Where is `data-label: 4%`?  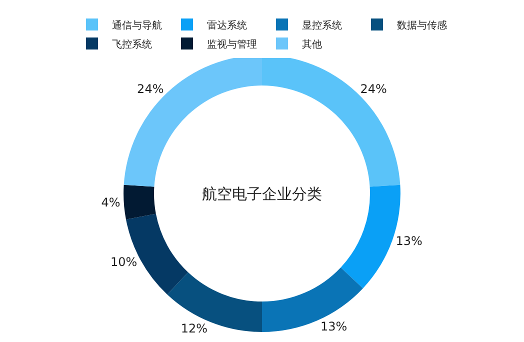
data-label: 4% is located at coordinates (110, 202).